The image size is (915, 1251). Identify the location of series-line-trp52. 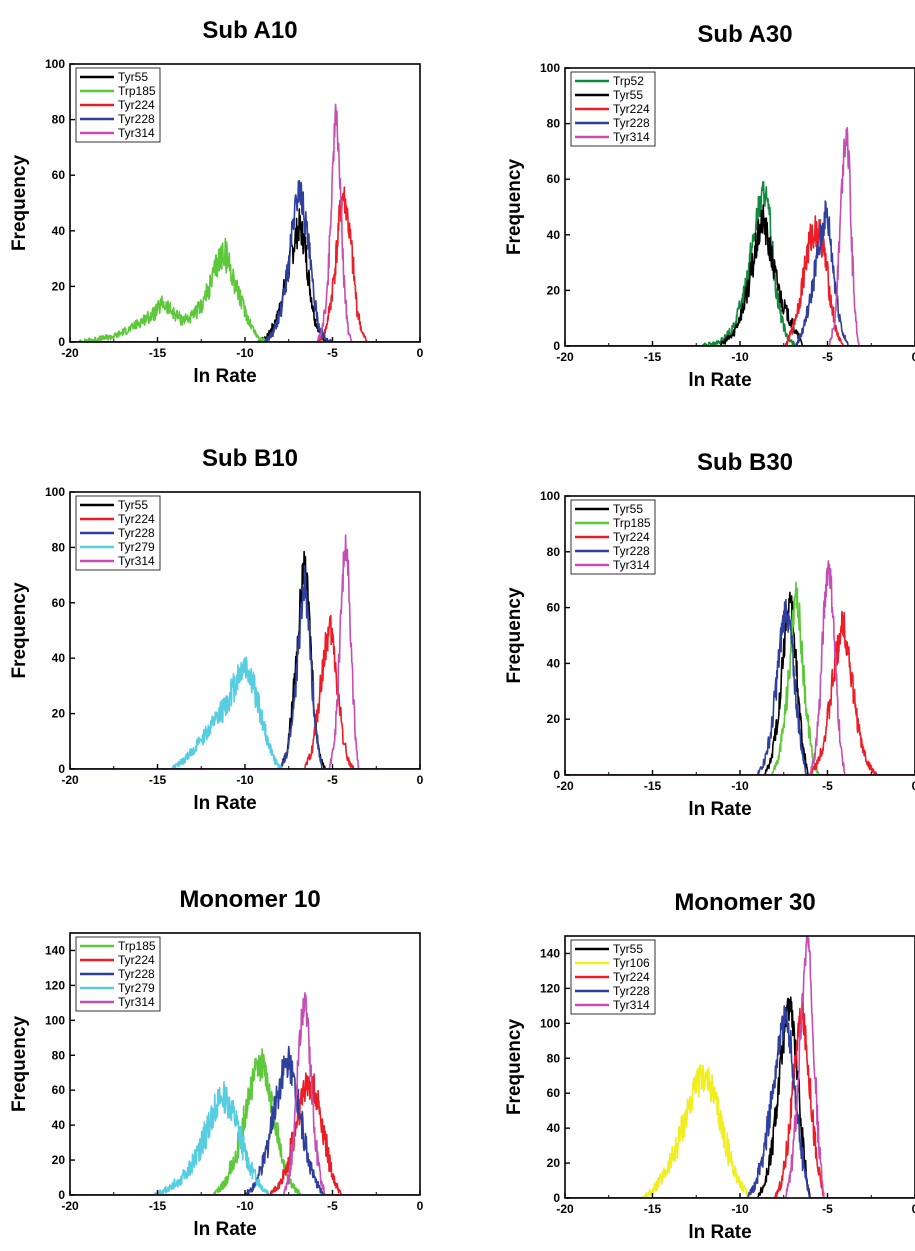
(740, 263).